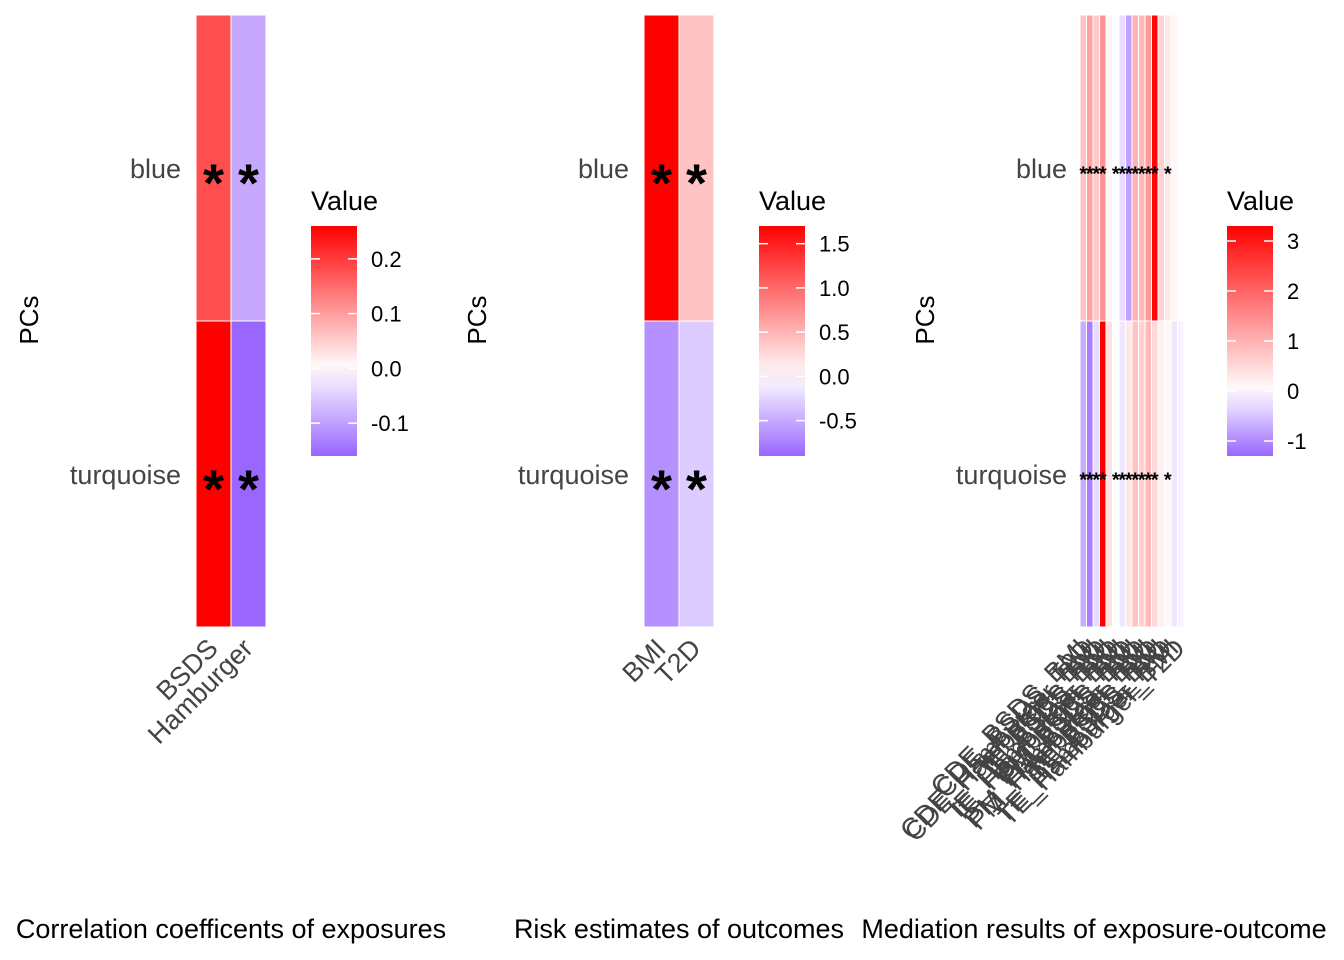 The width and height of the screenshot is (1344, 960). What do you see at coordinates (925, 319) in the screenshot?
I see `panel-3-y-axis-title: PCs` at bounding box center [925, 319].